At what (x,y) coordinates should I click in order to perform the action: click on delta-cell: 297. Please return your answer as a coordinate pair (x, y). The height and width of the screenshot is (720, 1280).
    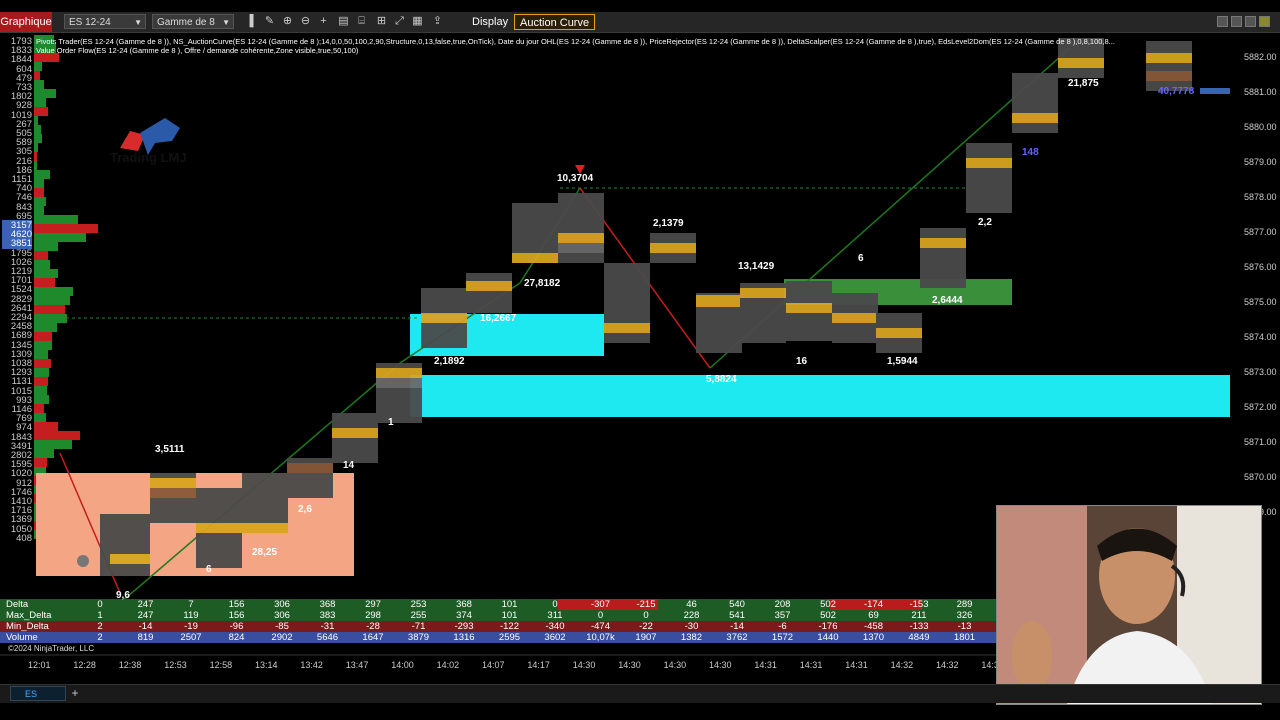
    Looking at the image, I should click on (373, 604).